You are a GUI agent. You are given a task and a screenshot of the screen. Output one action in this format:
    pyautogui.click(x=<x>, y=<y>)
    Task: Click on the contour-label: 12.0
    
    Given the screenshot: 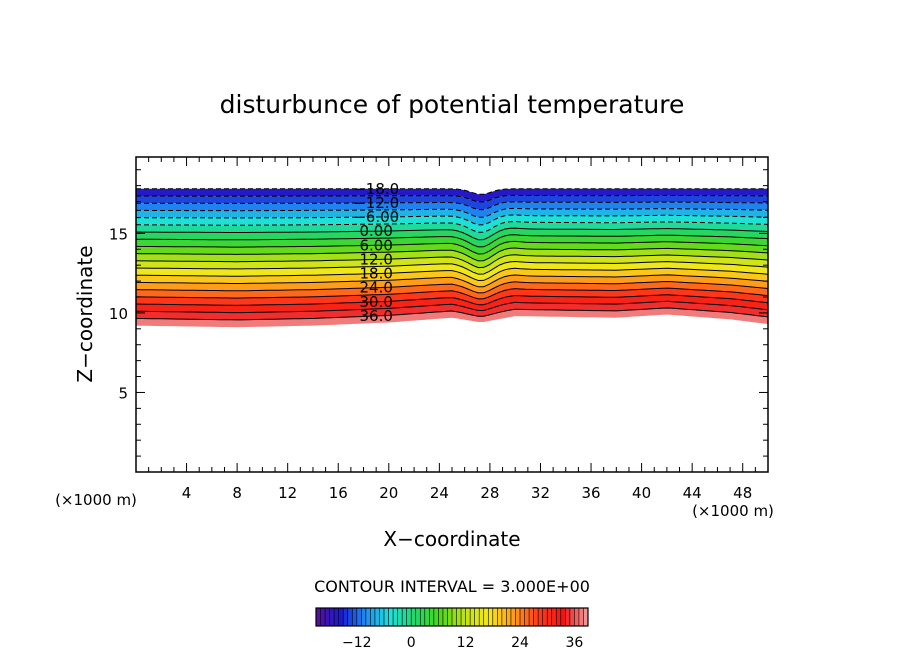 What is the action you would take?
    pyautogui.click(x=375, y=259)
    